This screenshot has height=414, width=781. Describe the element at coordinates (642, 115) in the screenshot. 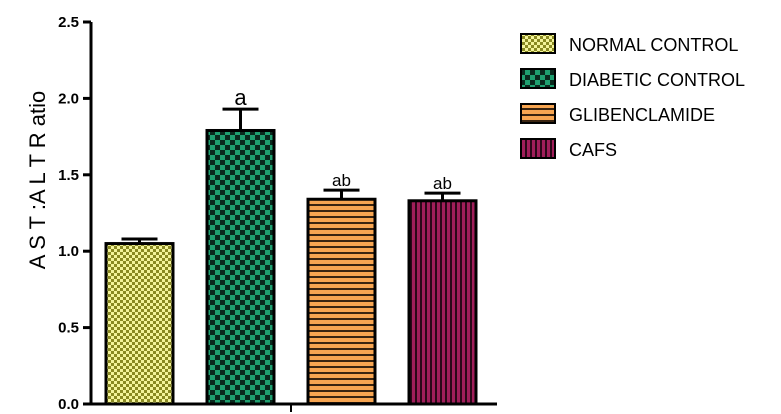

I see `legend-label: GLIBENCLAMIDE` at that location.